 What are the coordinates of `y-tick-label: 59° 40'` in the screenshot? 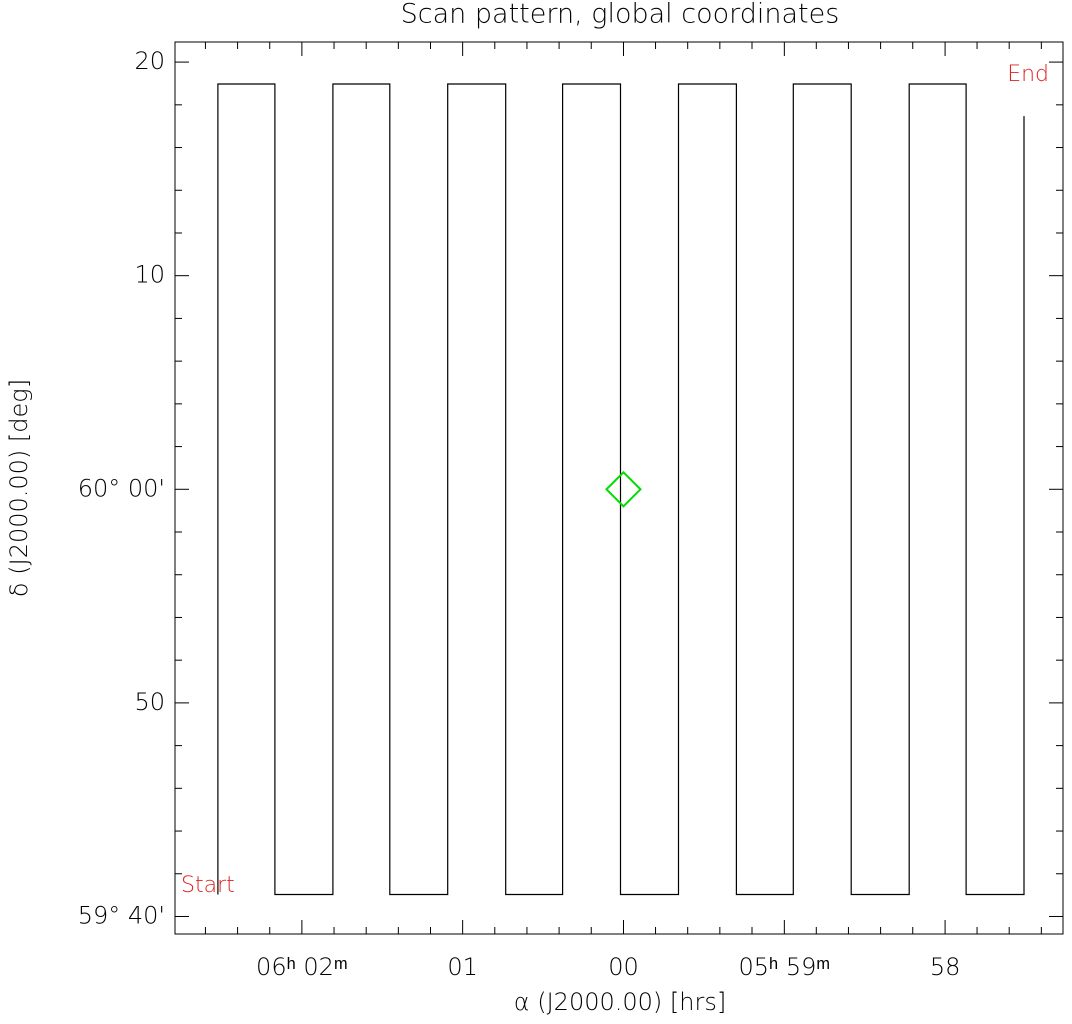 It's located at (121, 915).